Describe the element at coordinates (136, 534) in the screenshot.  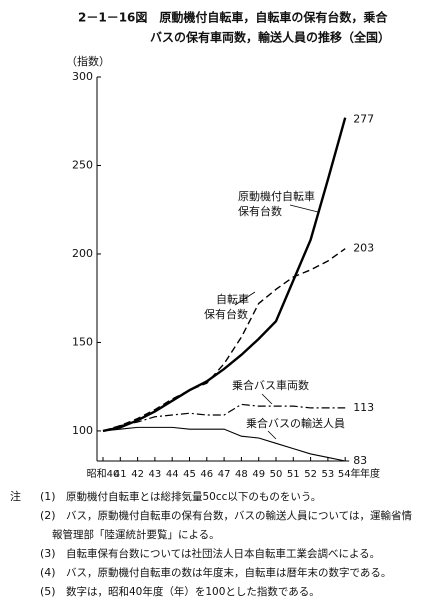
I see `note-text: 報管理部「陸運統計要覧」による。` at that location.